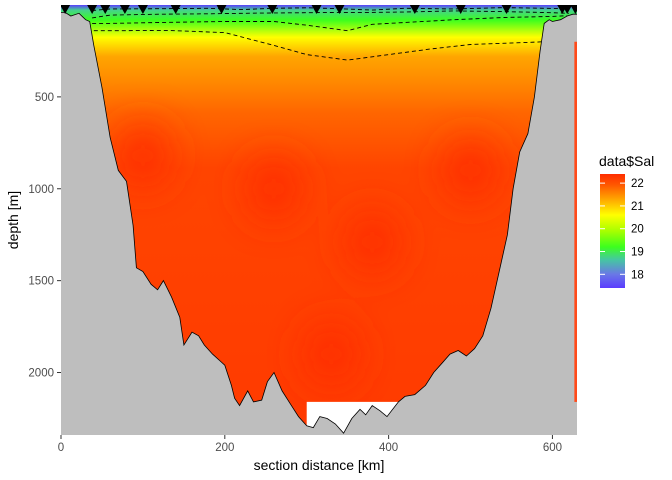  Describe the element at coordinates (612, 231) in the screenshot. I see `colorbar` at that location.